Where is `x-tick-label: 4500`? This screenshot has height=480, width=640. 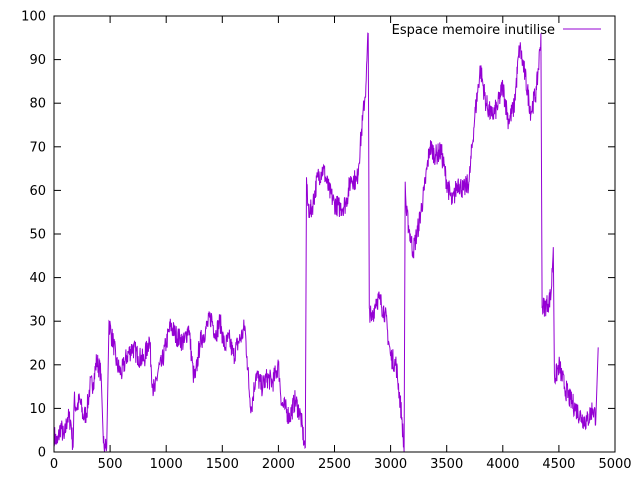
x-tick-label: 4500 is located at coordinates (558, 464).